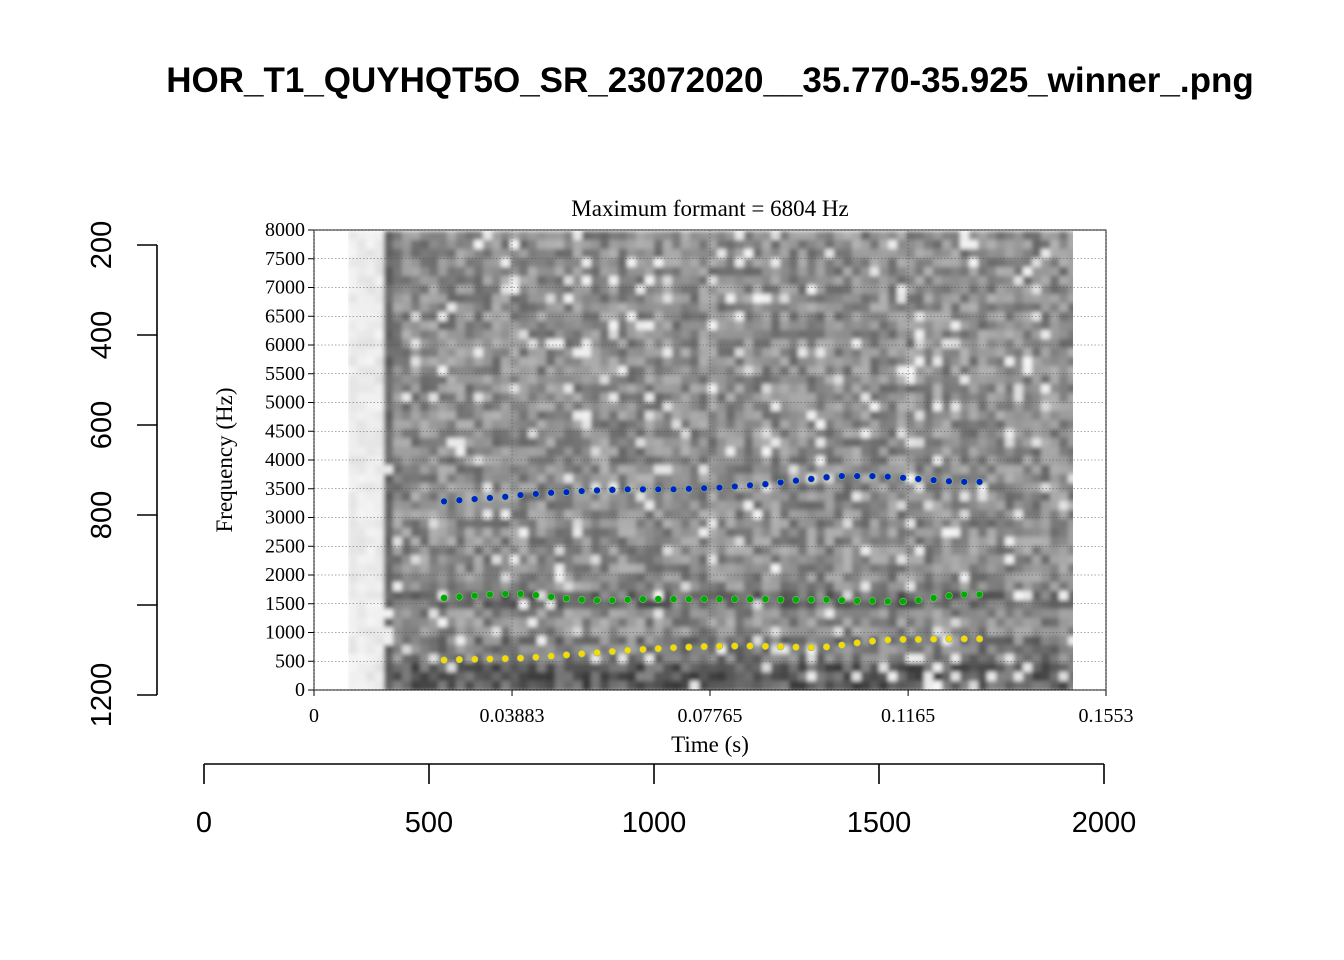  Describe the element at coordinates (102, 695) in the screenshot. I see `outer-y-tick-label: 1200` at that location.